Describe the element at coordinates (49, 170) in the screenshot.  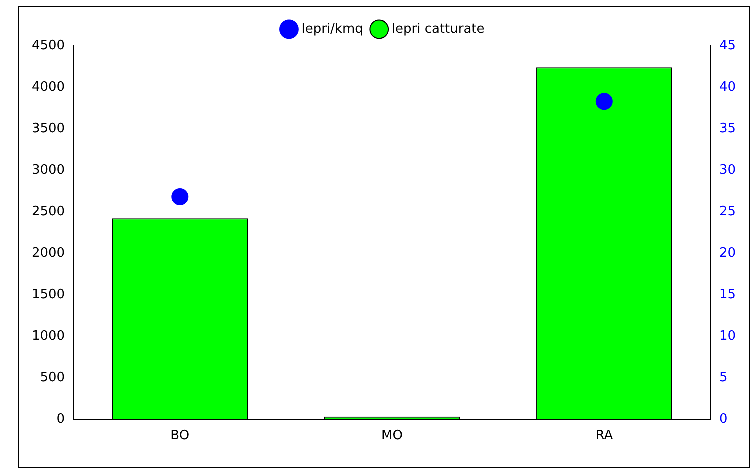
I see `y-tick-label: 3000` at that location.